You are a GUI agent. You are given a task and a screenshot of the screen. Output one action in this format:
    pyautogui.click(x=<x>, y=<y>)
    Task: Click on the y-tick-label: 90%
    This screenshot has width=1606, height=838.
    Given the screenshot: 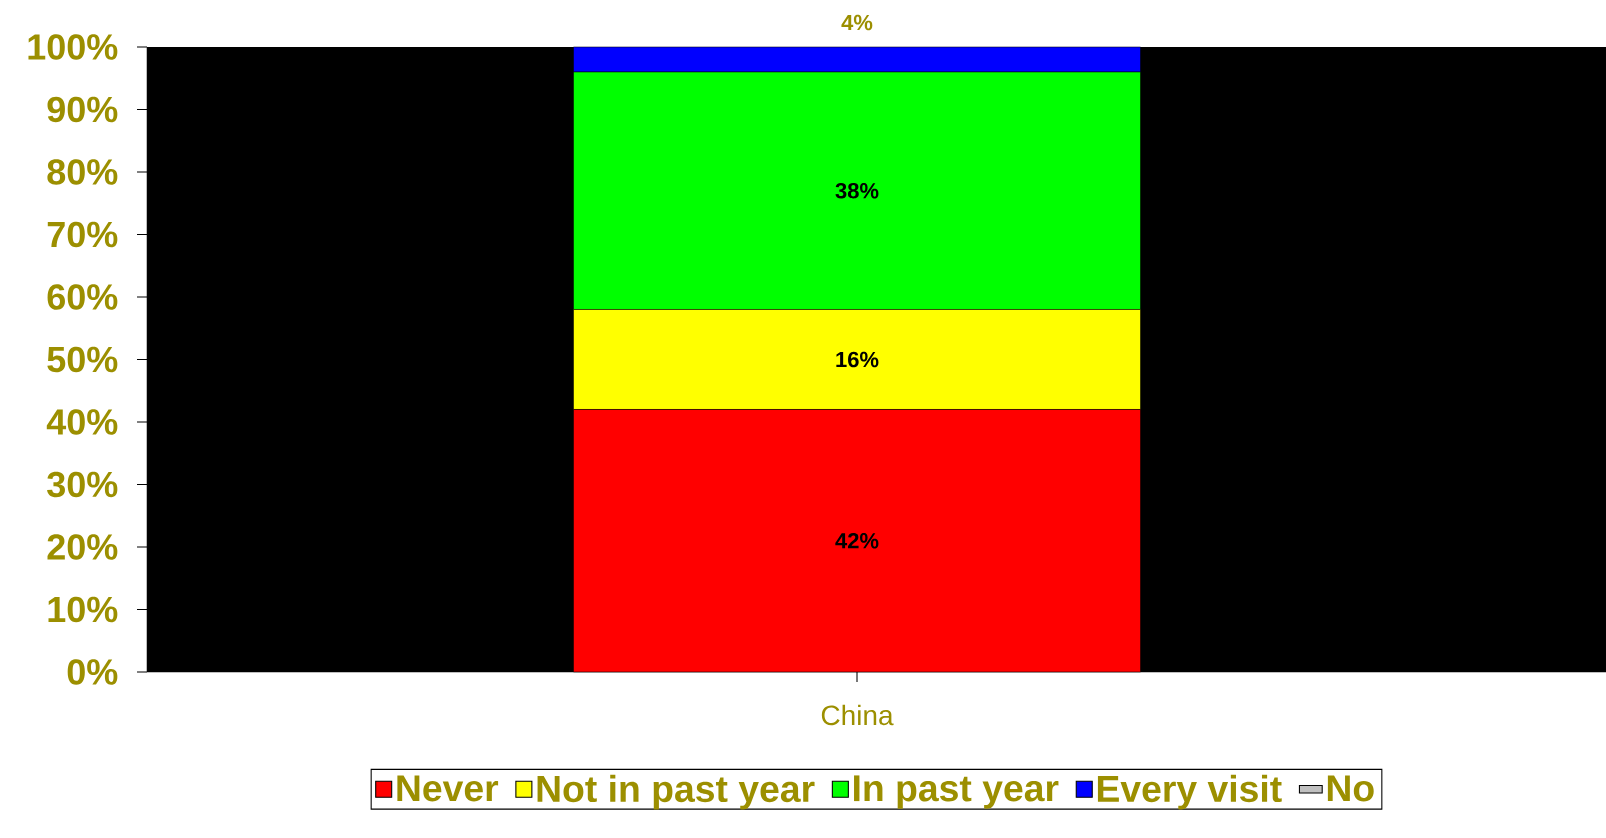 What is the action you would take?
    pyautogui.click(x=82, y=109)
    